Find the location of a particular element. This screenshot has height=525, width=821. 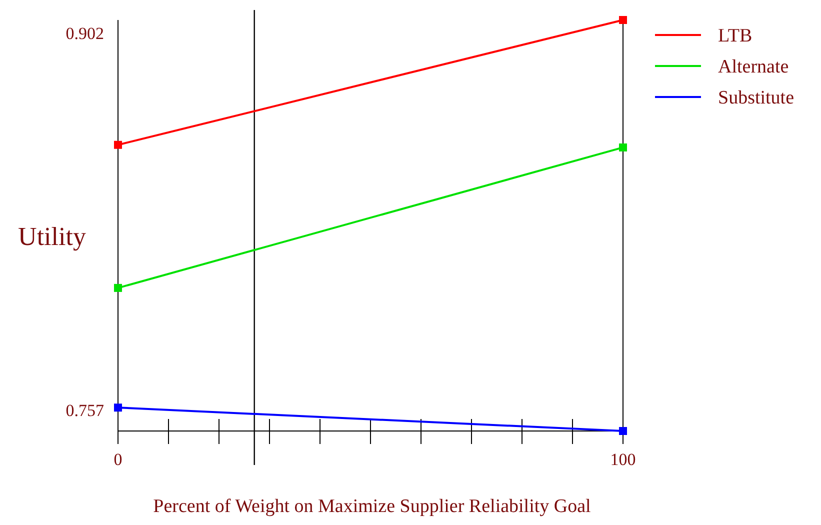

legend-label: LTB is located at coordinates (735, 36).